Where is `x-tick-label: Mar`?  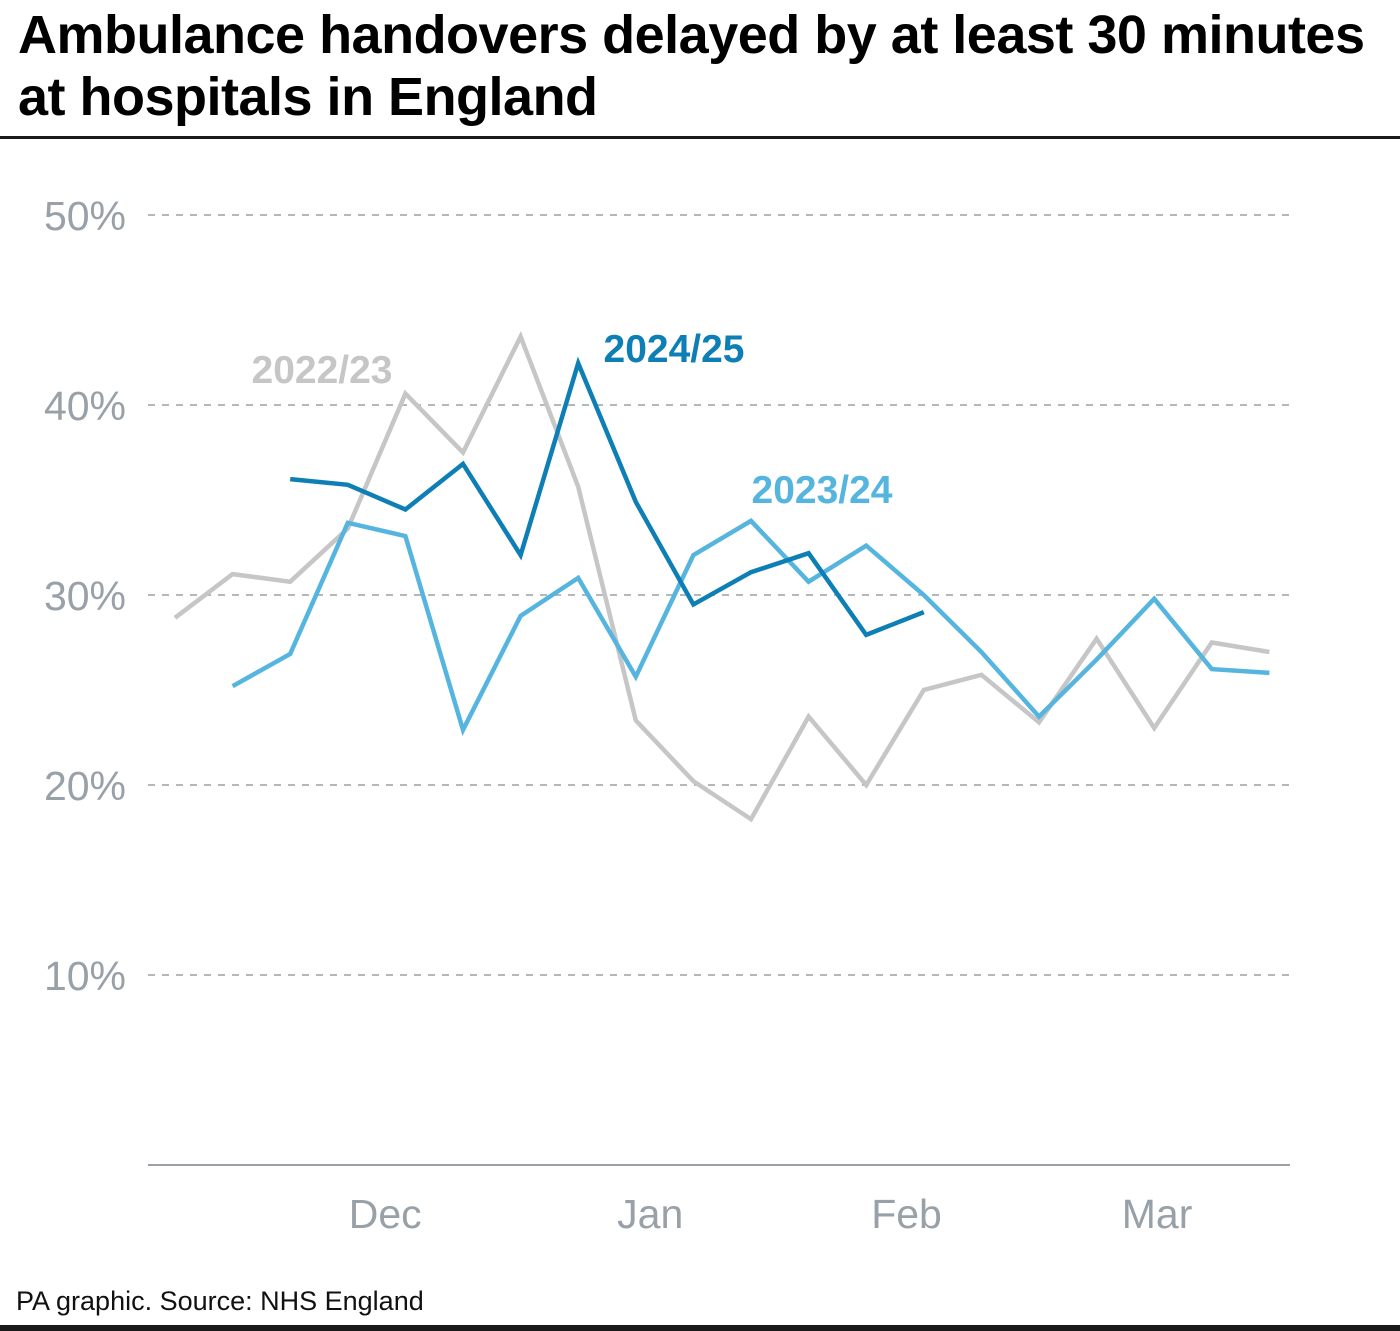
x-tick-label: Mar is located at coordinates (1157, 1214).